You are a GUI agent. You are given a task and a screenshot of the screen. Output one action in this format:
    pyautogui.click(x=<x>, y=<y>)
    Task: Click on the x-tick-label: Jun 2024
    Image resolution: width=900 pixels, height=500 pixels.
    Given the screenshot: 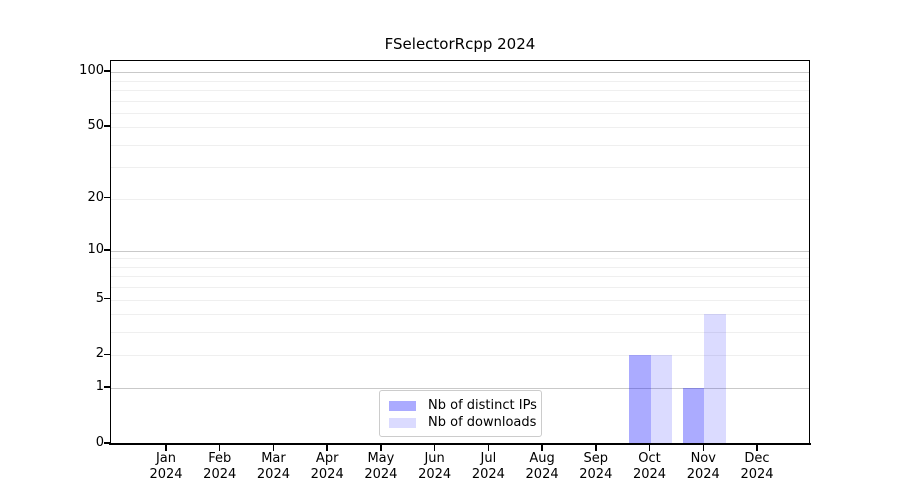 What is the action you would take?
    pyautogui.click(x=435, y=467)
    